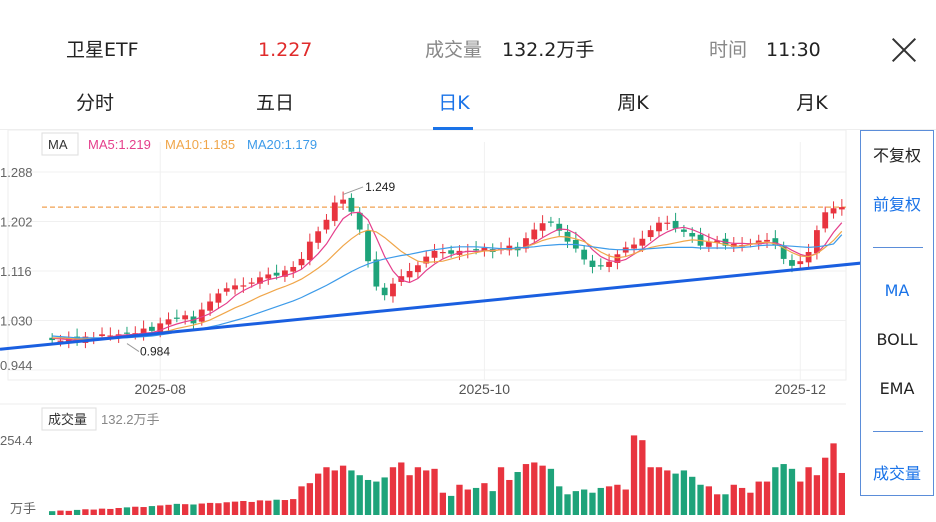  Describe the element at coordinates (16, 365) in the screenshot. I see `y-tick-label: 0.944` at that location.